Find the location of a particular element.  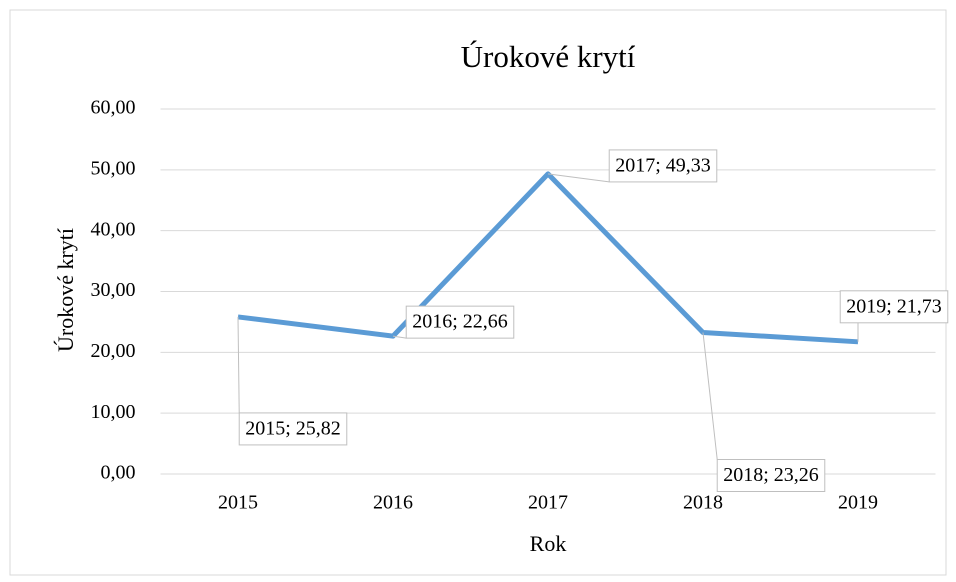

chart-title: Úrokové krytí is located at coordinates (548, 56).